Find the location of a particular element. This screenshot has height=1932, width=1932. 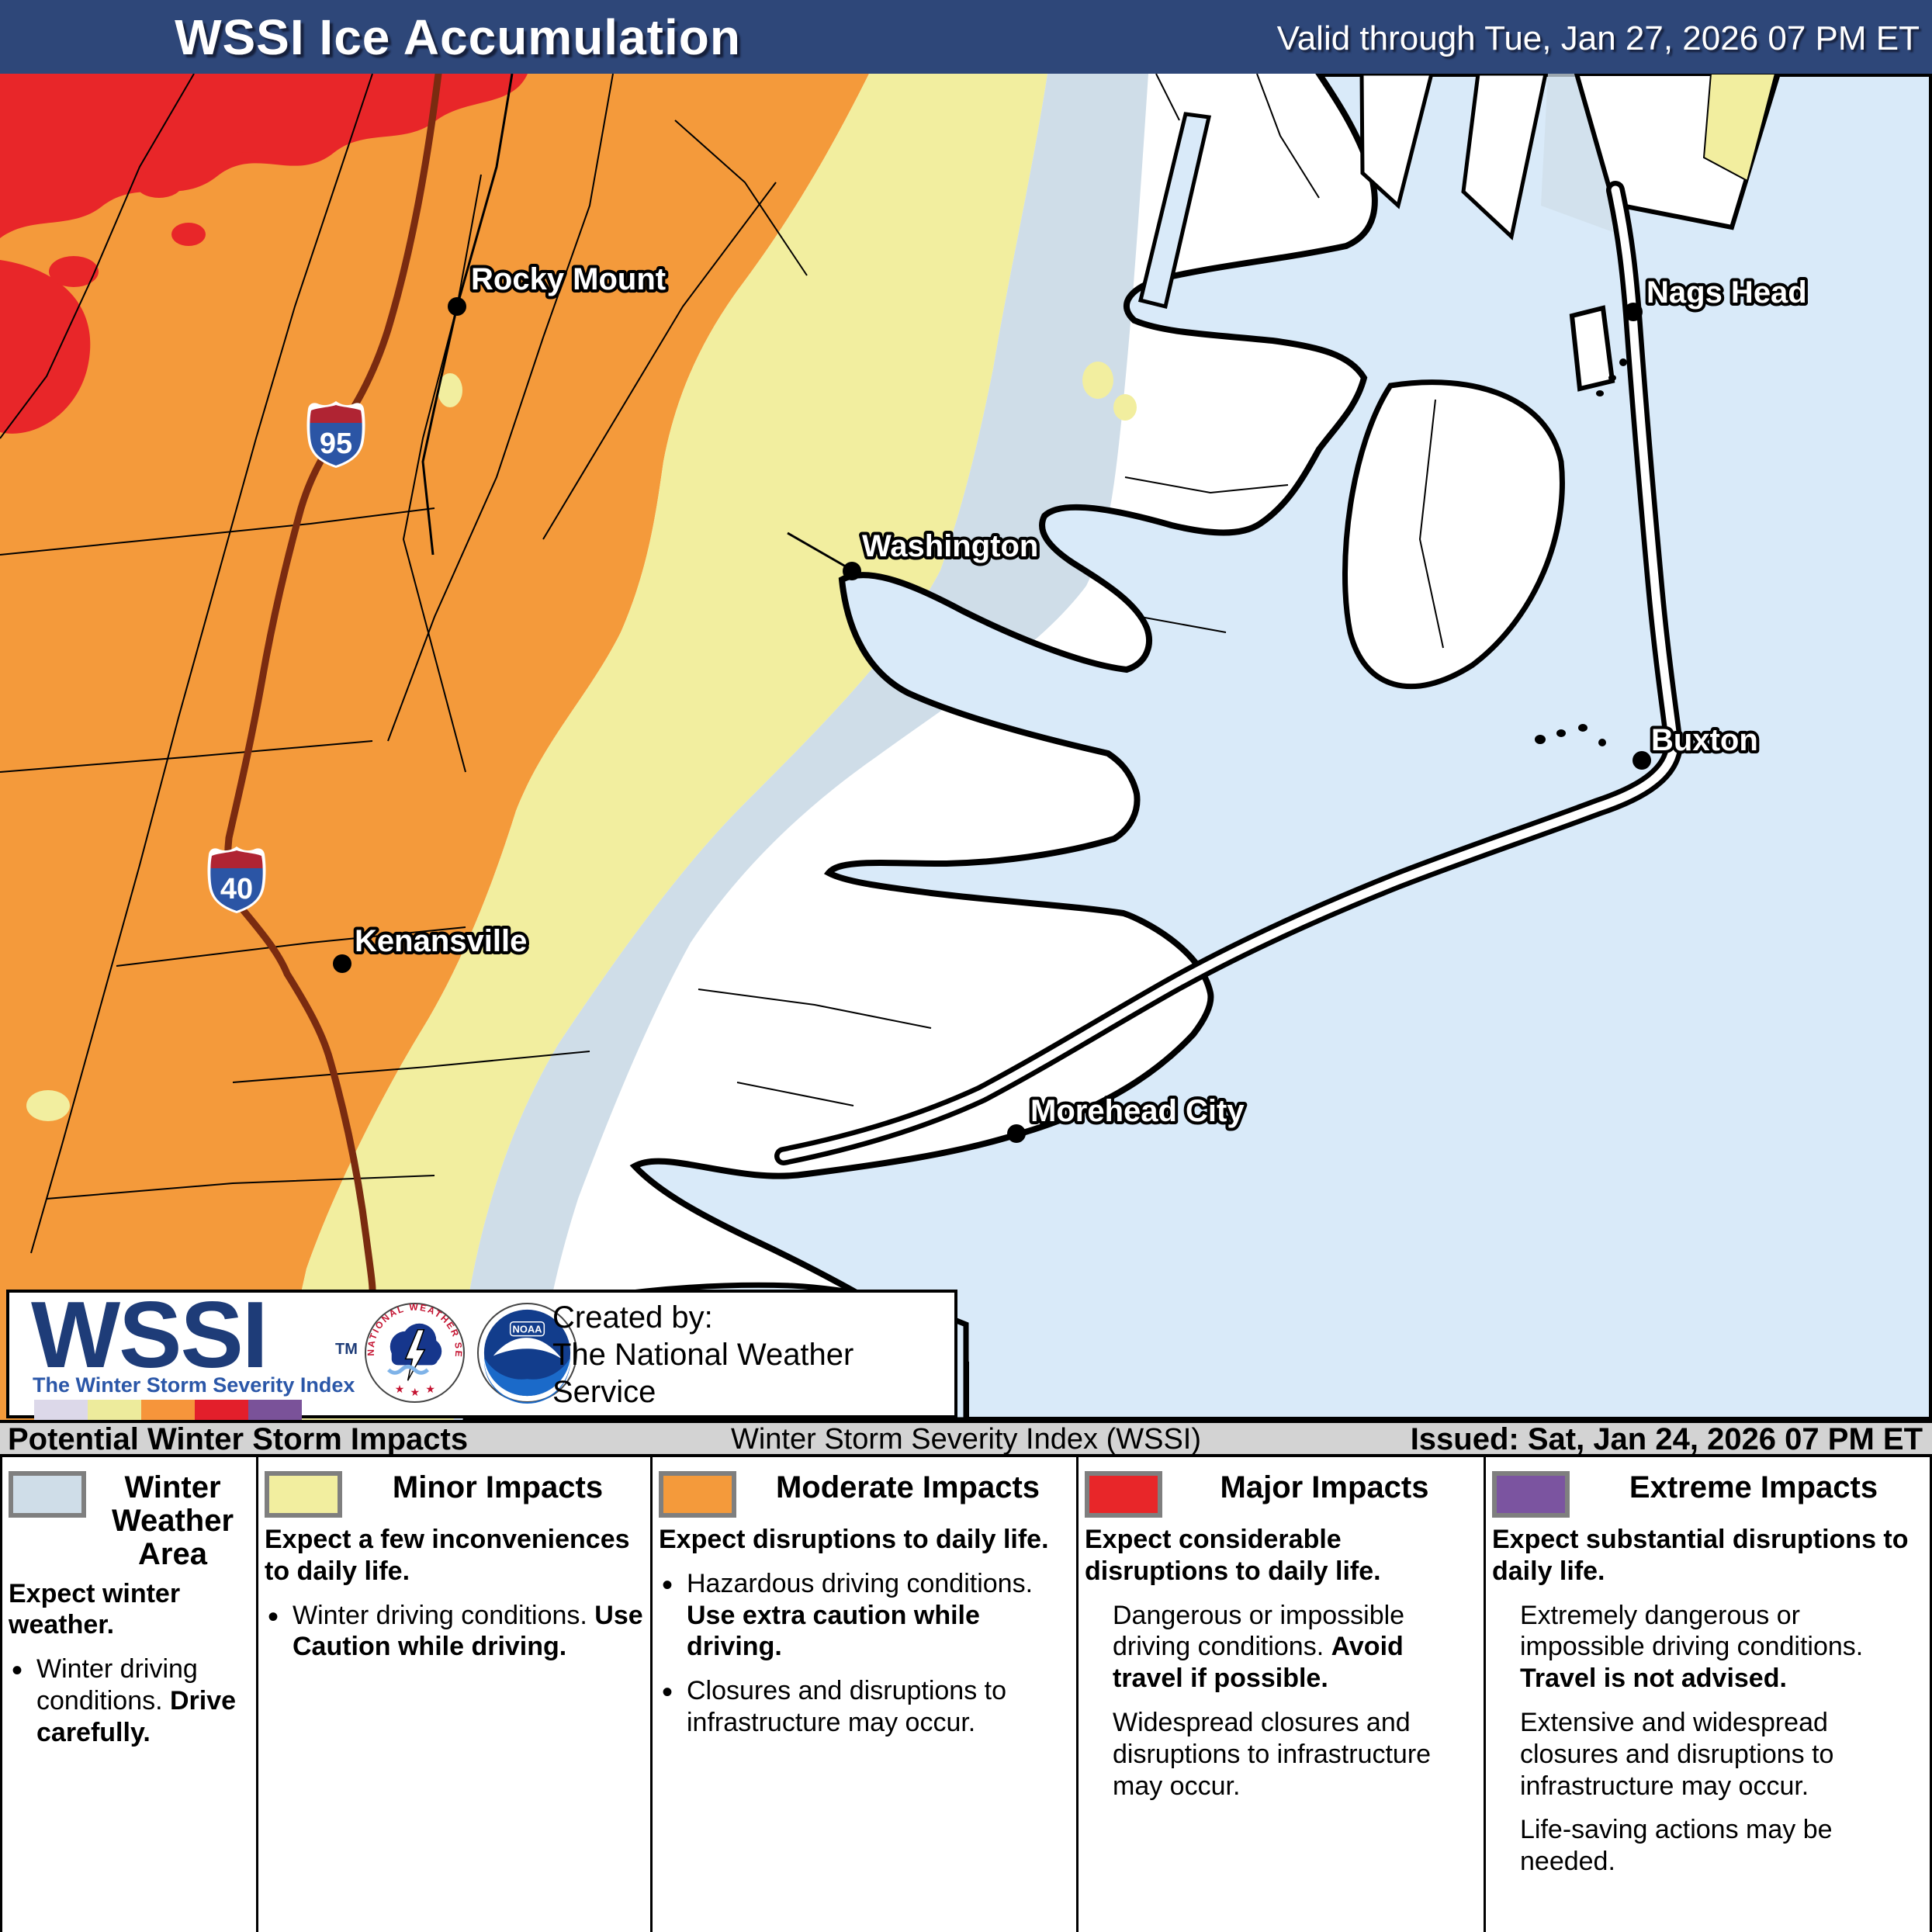

bar-issued-text: Issued: Sat, Jan 24, 2026 07 PM ET is located at coordinates (1666, 1439).